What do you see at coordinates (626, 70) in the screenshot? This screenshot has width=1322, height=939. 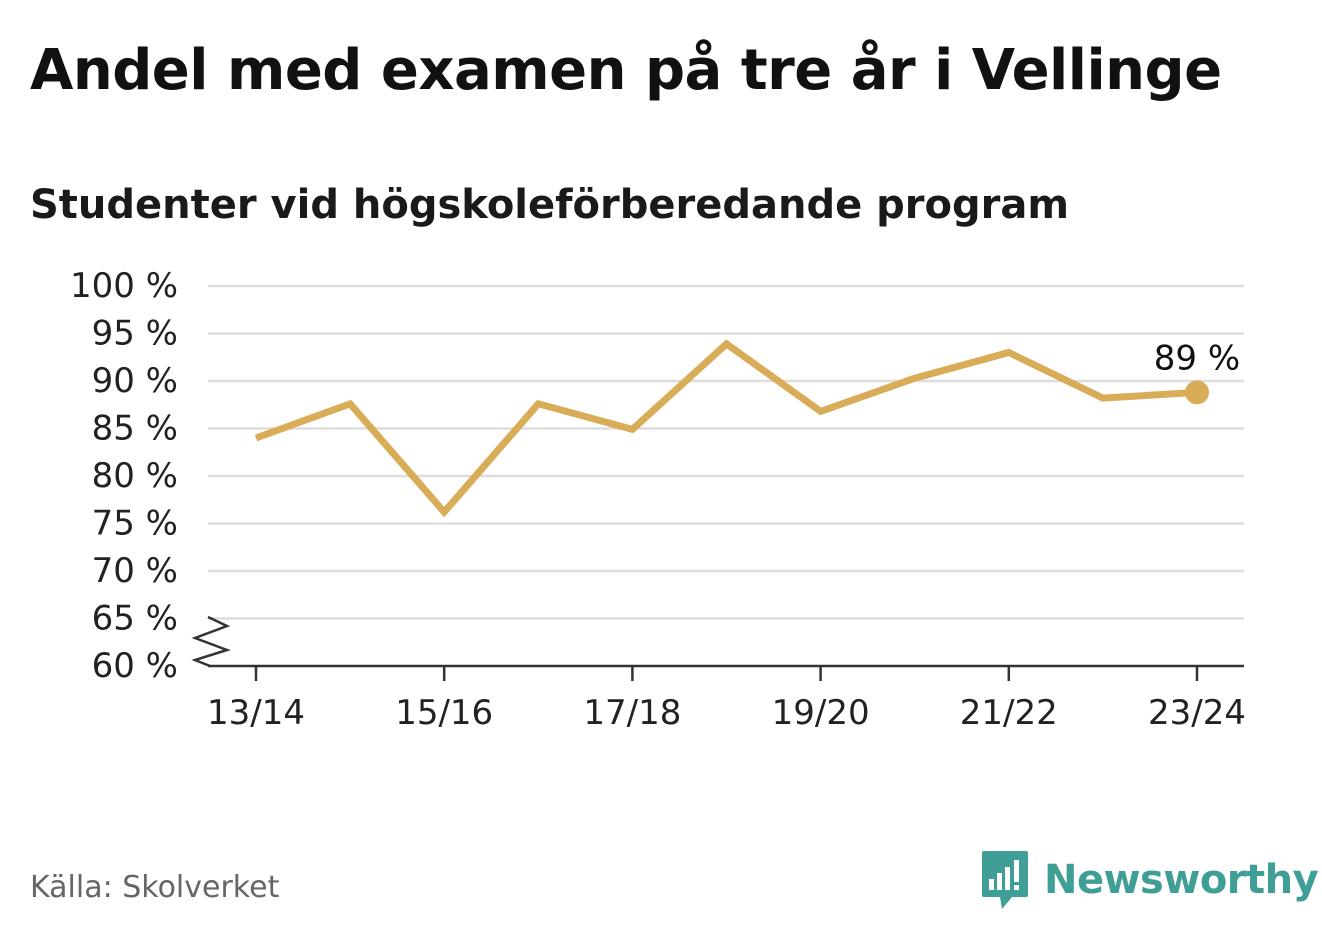 I see `chart-title: Andel med examen på tre år i Vellinge` at bounding box center [626, 70].